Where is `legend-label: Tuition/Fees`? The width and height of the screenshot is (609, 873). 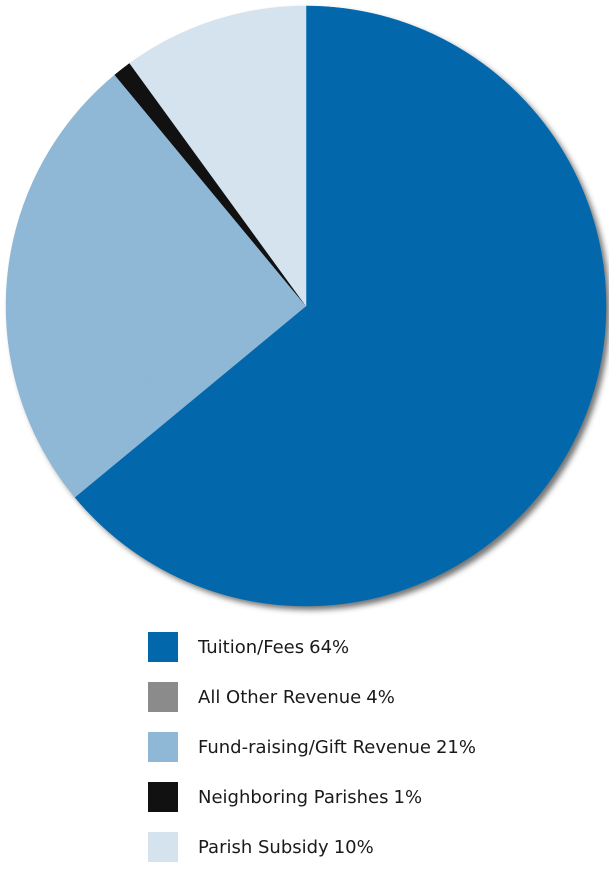 legend-label: Tuition/Fees is located at coordinates (251, 647).